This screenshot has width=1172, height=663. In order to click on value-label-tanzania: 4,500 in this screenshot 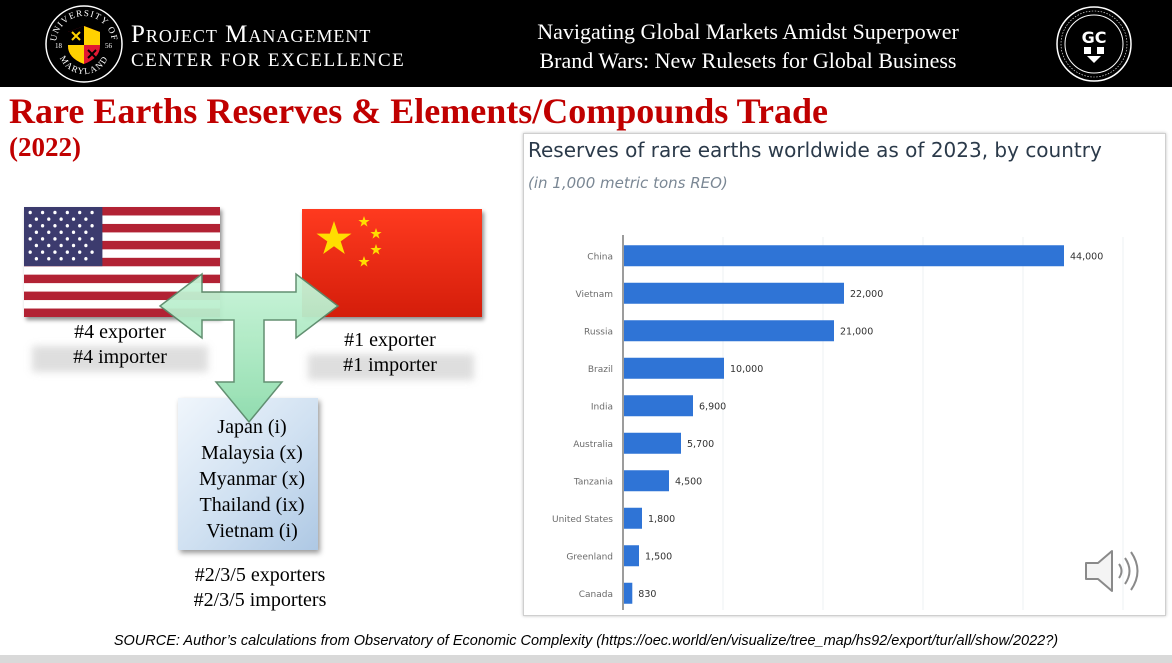, I will do `click(688, 481)`.